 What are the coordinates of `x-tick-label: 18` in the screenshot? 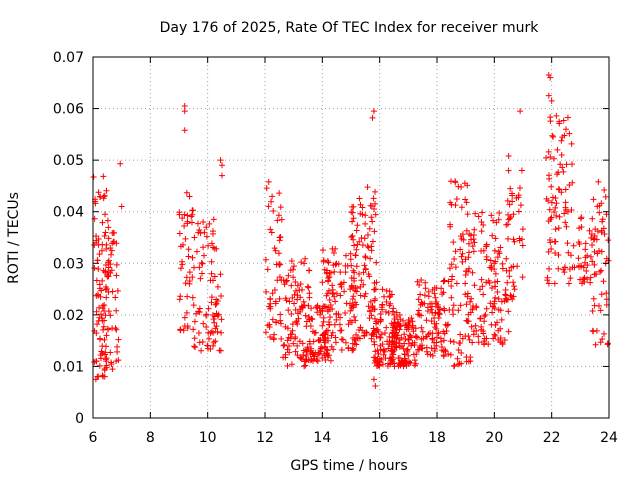 It's located at (437, 438).